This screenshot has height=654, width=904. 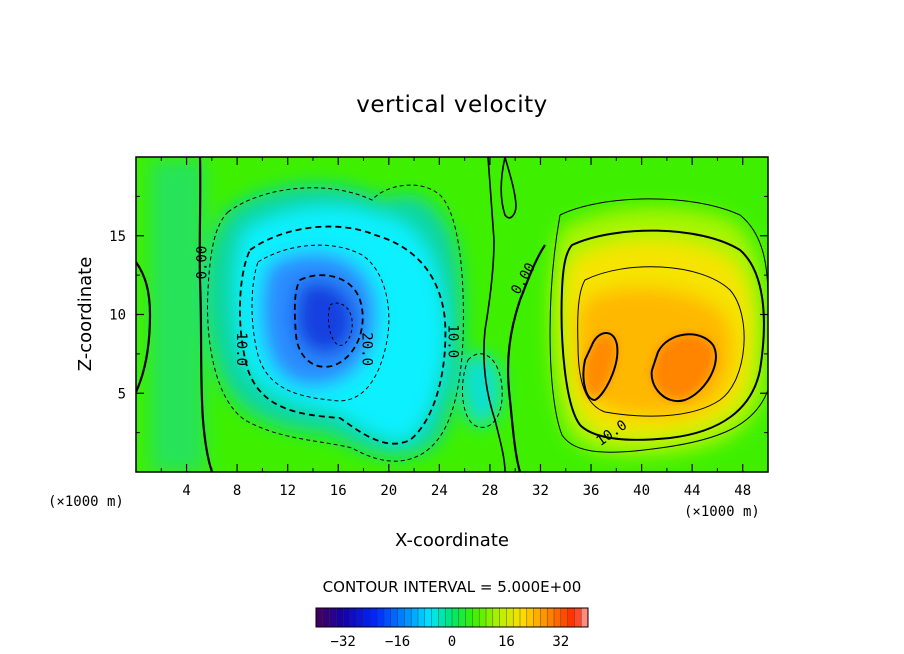 I want to click on contour-pos-20-a, so click(x=600, y=367).